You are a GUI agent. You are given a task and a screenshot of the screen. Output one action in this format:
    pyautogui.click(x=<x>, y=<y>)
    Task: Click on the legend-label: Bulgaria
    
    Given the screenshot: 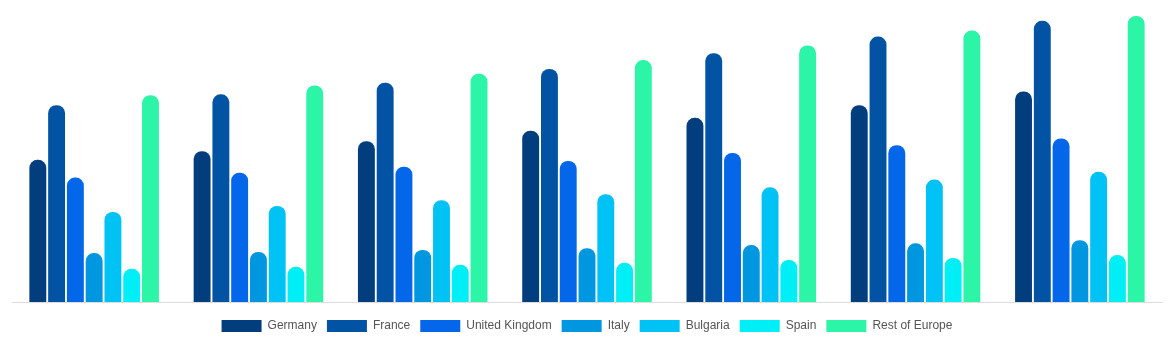 What is the action you would take?
    pyautogui.click(x=708, y=325)
    